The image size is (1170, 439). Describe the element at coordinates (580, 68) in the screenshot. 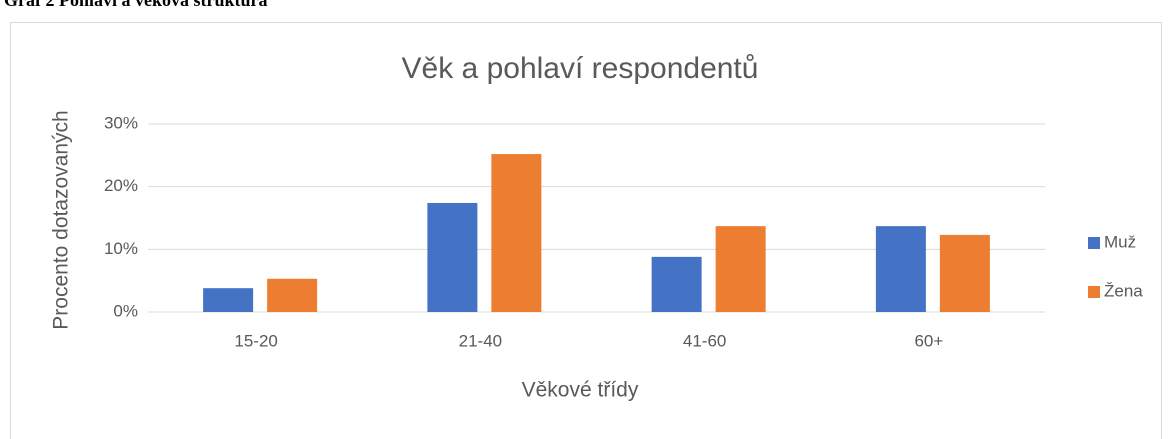

I see `chart-title: Věk a pohlaví respondentů` at that location.